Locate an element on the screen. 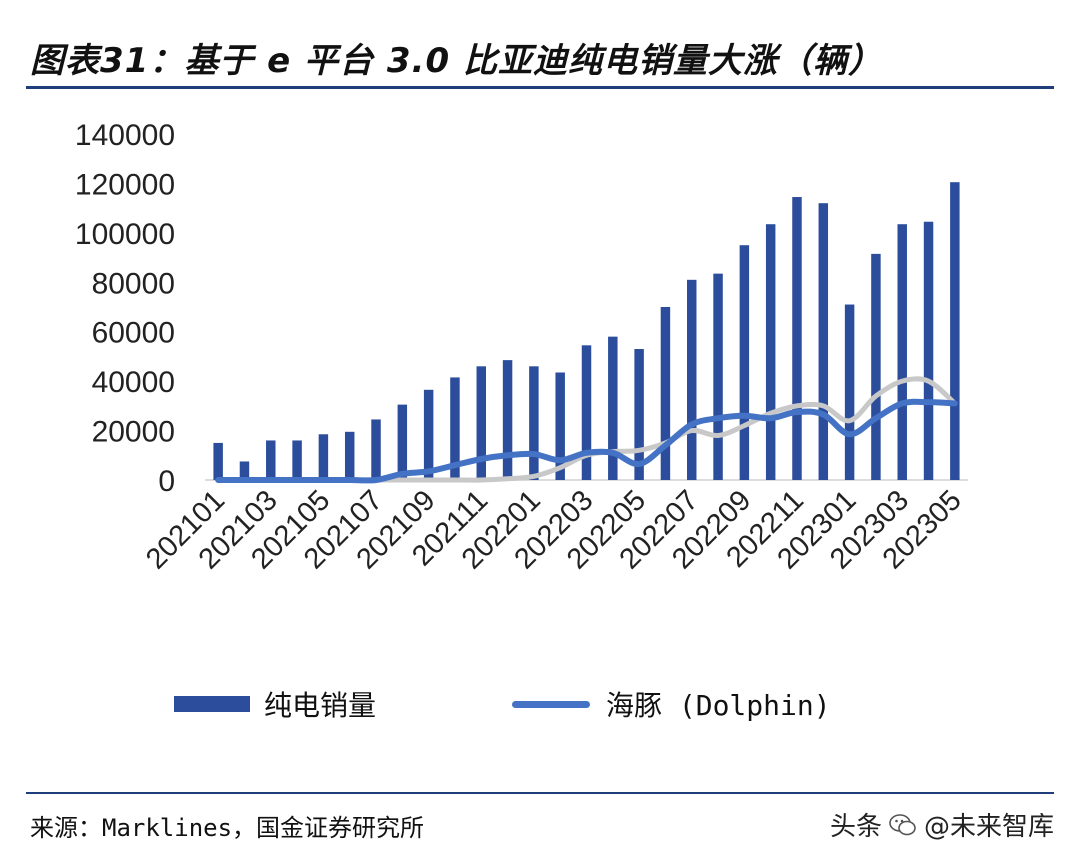 Image resolution: width=1080 pixels, height=859 pixels. y-tick-label: 60000 is located at coordinates (133, 333).